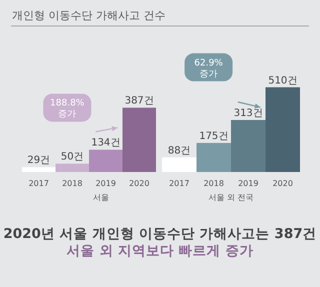 The width and height of the screenshot is (320, 287). What do you see at coordinates (72, 157) in the screenshot?
I see `data-label: 50건` at bounding box center [72, 157].